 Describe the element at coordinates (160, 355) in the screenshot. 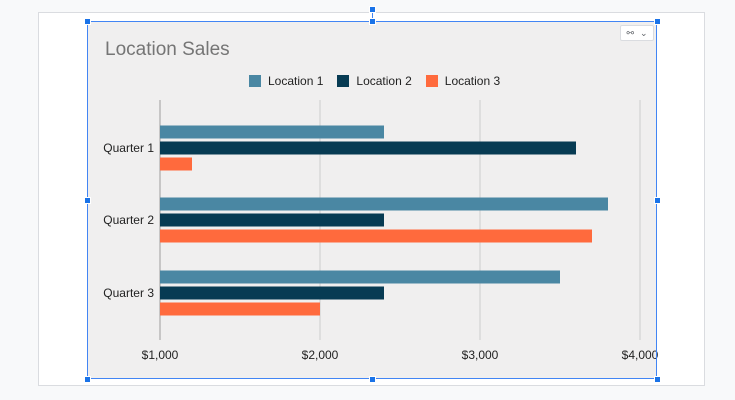

I see `x-tick-label: $1,000` at that location.